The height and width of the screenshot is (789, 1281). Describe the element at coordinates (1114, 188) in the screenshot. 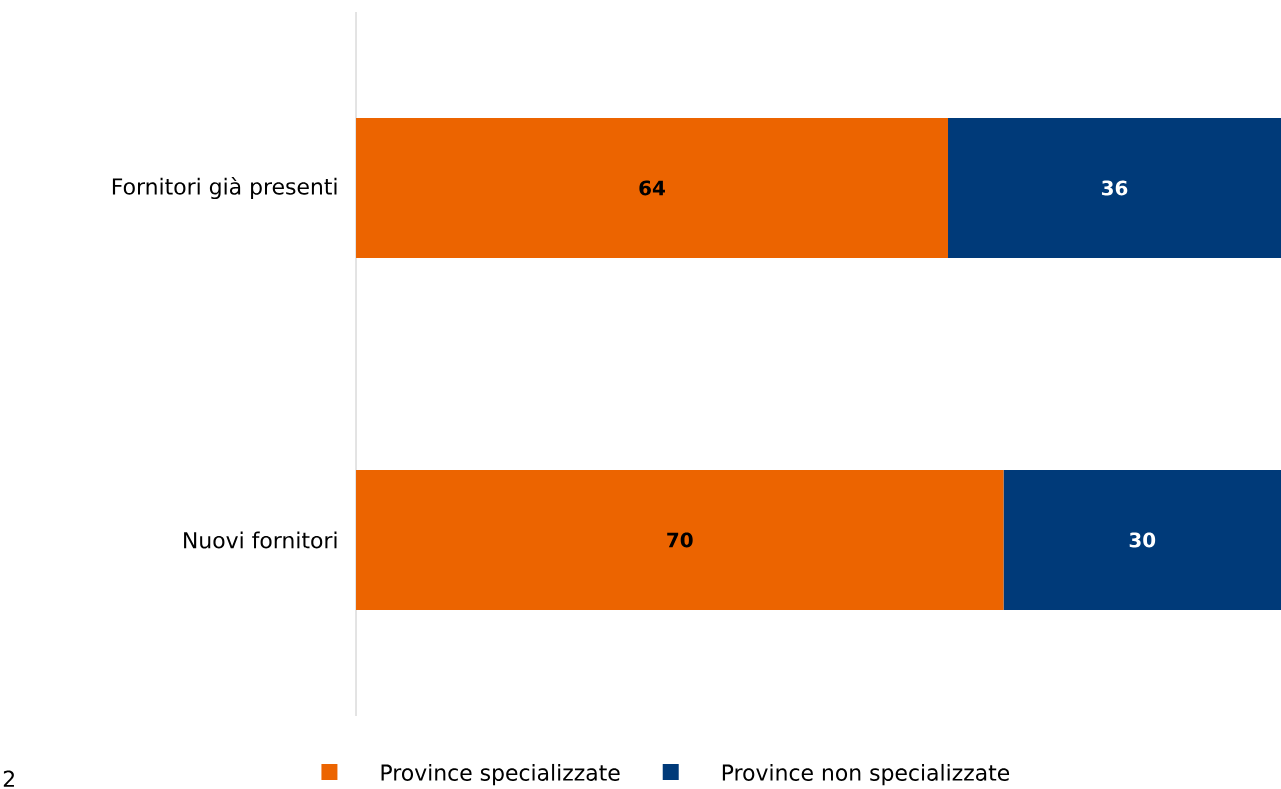

I see `data-label: 36` at that location.